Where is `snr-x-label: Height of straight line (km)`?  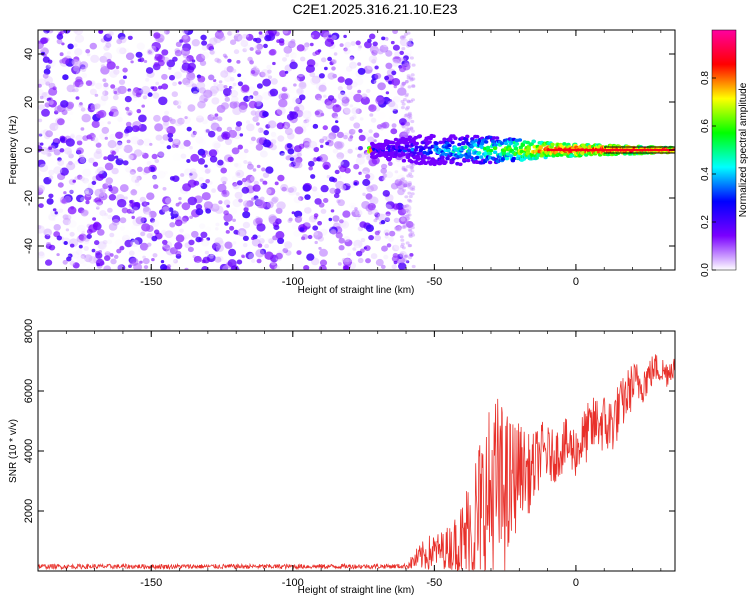 snr-x-label: Height of straight line (km) is located at coordinates (356, 590).